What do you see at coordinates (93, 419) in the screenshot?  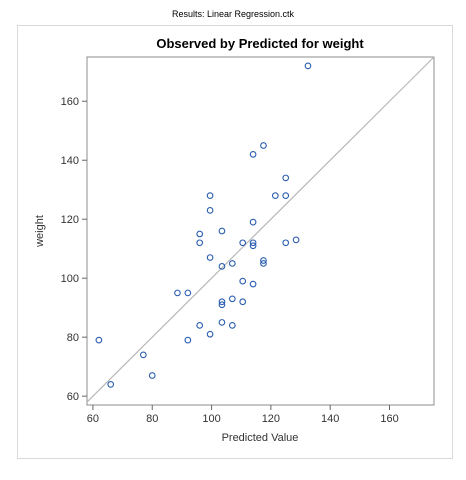 I see `x-tick-label: 60` at bounding box center [93, 419].